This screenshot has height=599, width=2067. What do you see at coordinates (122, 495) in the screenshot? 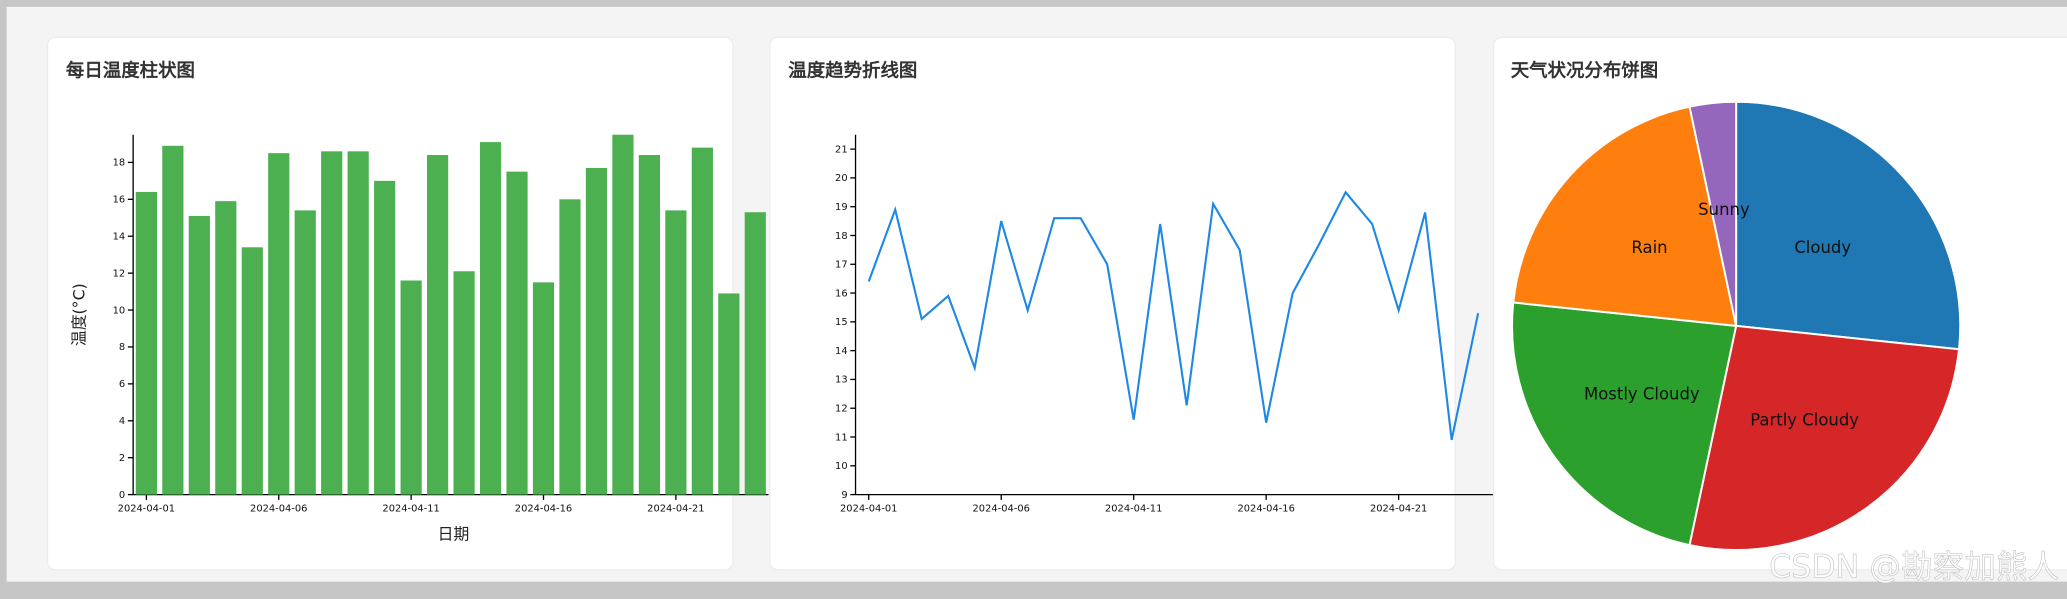
I see `y-tick-label: 0` at bounding box center [122, 495].